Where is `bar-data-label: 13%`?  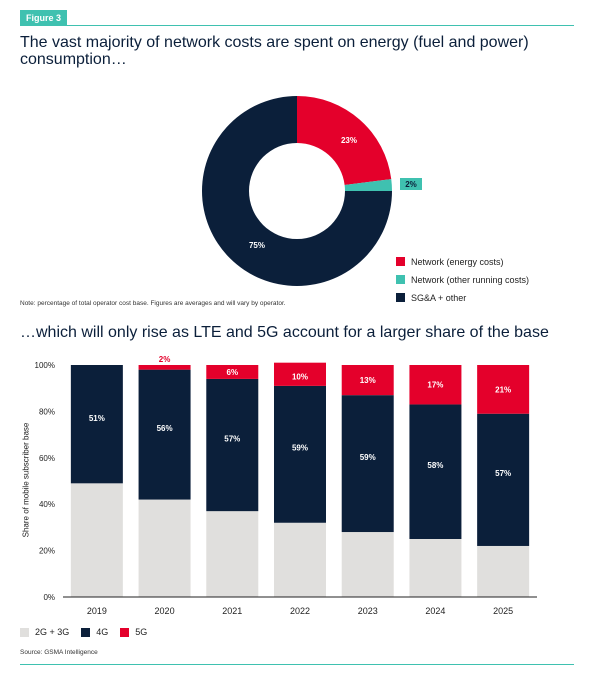 bar-data-label: 13% is located at coordinates (368, 380).